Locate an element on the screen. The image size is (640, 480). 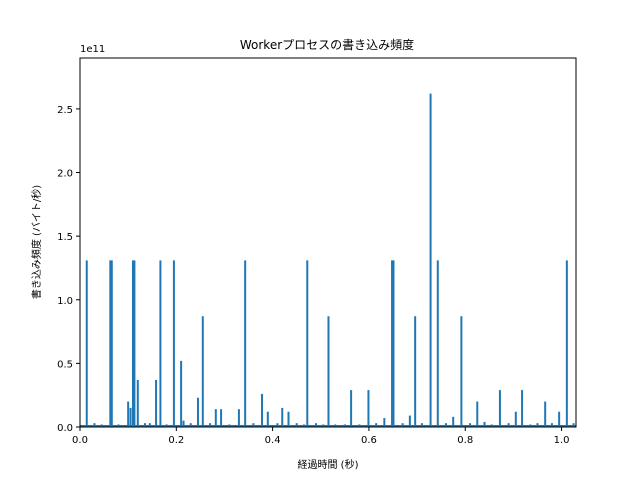
y-tick-label-1: 0.5 is located at coordinates (65, 364).